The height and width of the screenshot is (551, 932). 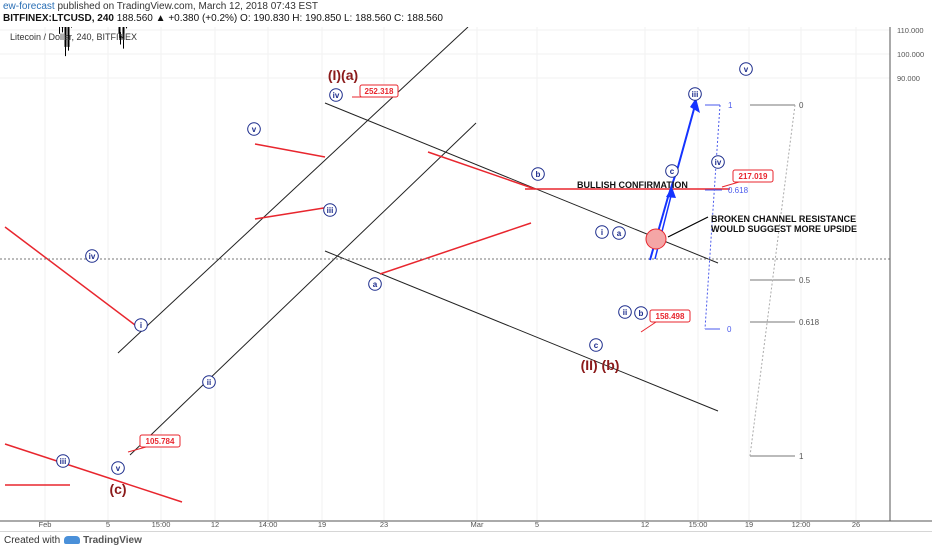 What do you see at coordinates (908, 78) in the screenshot?
I see `y-tick-label: 90.000` at bounding box center [908, 78].